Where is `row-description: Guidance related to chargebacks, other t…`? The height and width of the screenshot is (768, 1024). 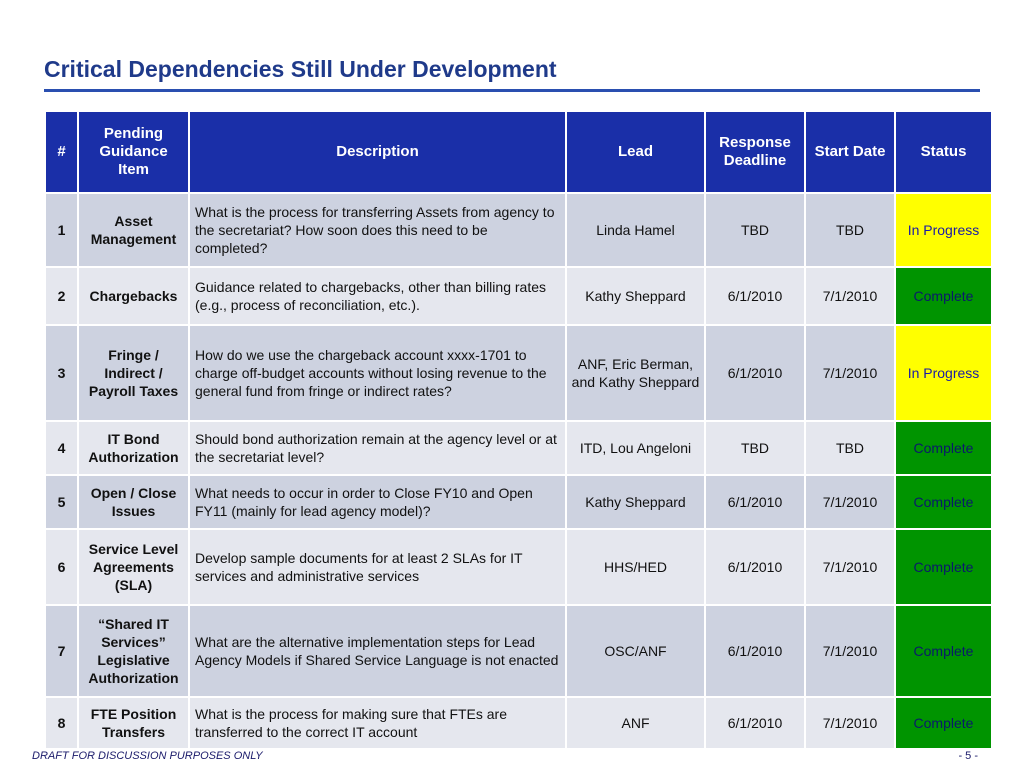
row-description: Guidance related to chargebacks, other t… is located at coordinates (377, 296).